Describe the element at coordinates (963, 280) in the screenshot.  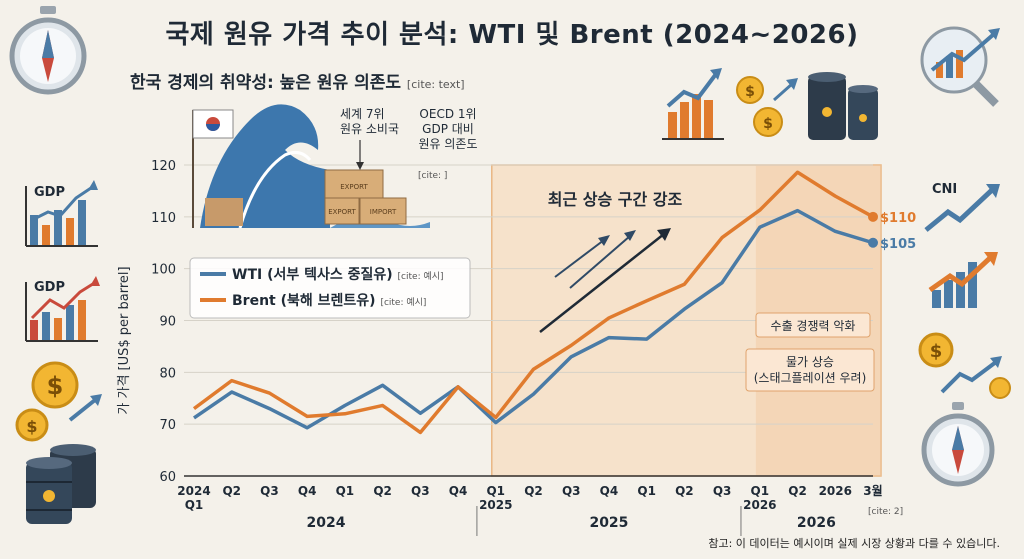
I see `bar-growth-icon` at that location.